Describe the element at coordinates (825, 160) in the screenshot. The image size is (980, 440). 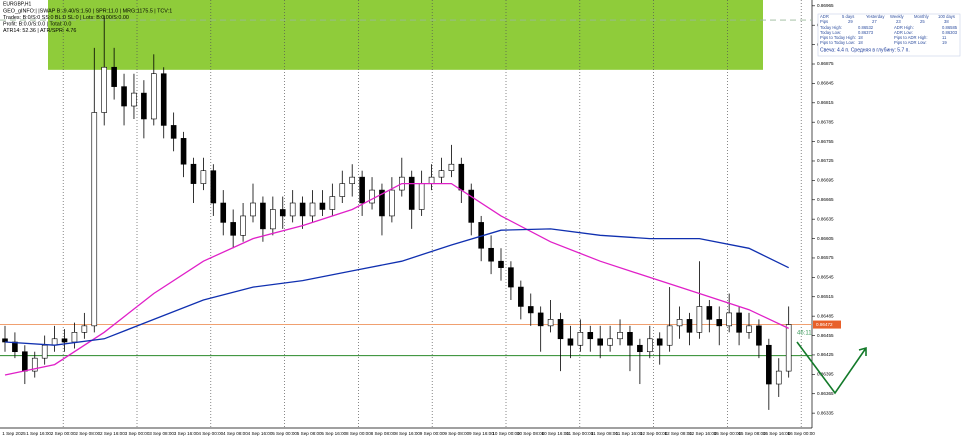
I see `y-tick-label: 0.86725` at that location.